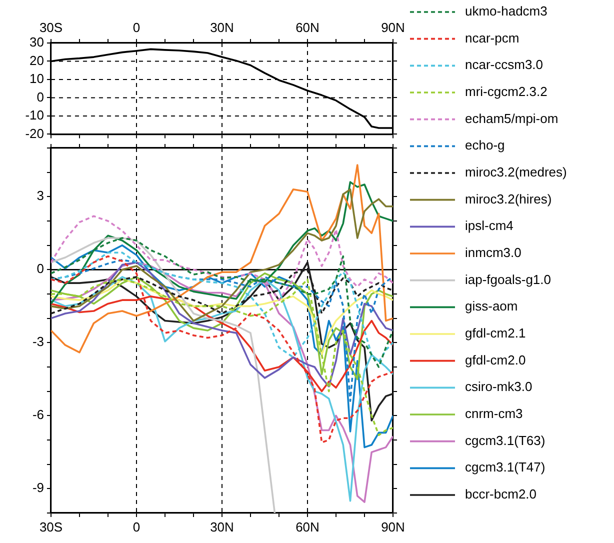  I want to click on legend-label: cgcm3.1(T63), so click(505, 440).